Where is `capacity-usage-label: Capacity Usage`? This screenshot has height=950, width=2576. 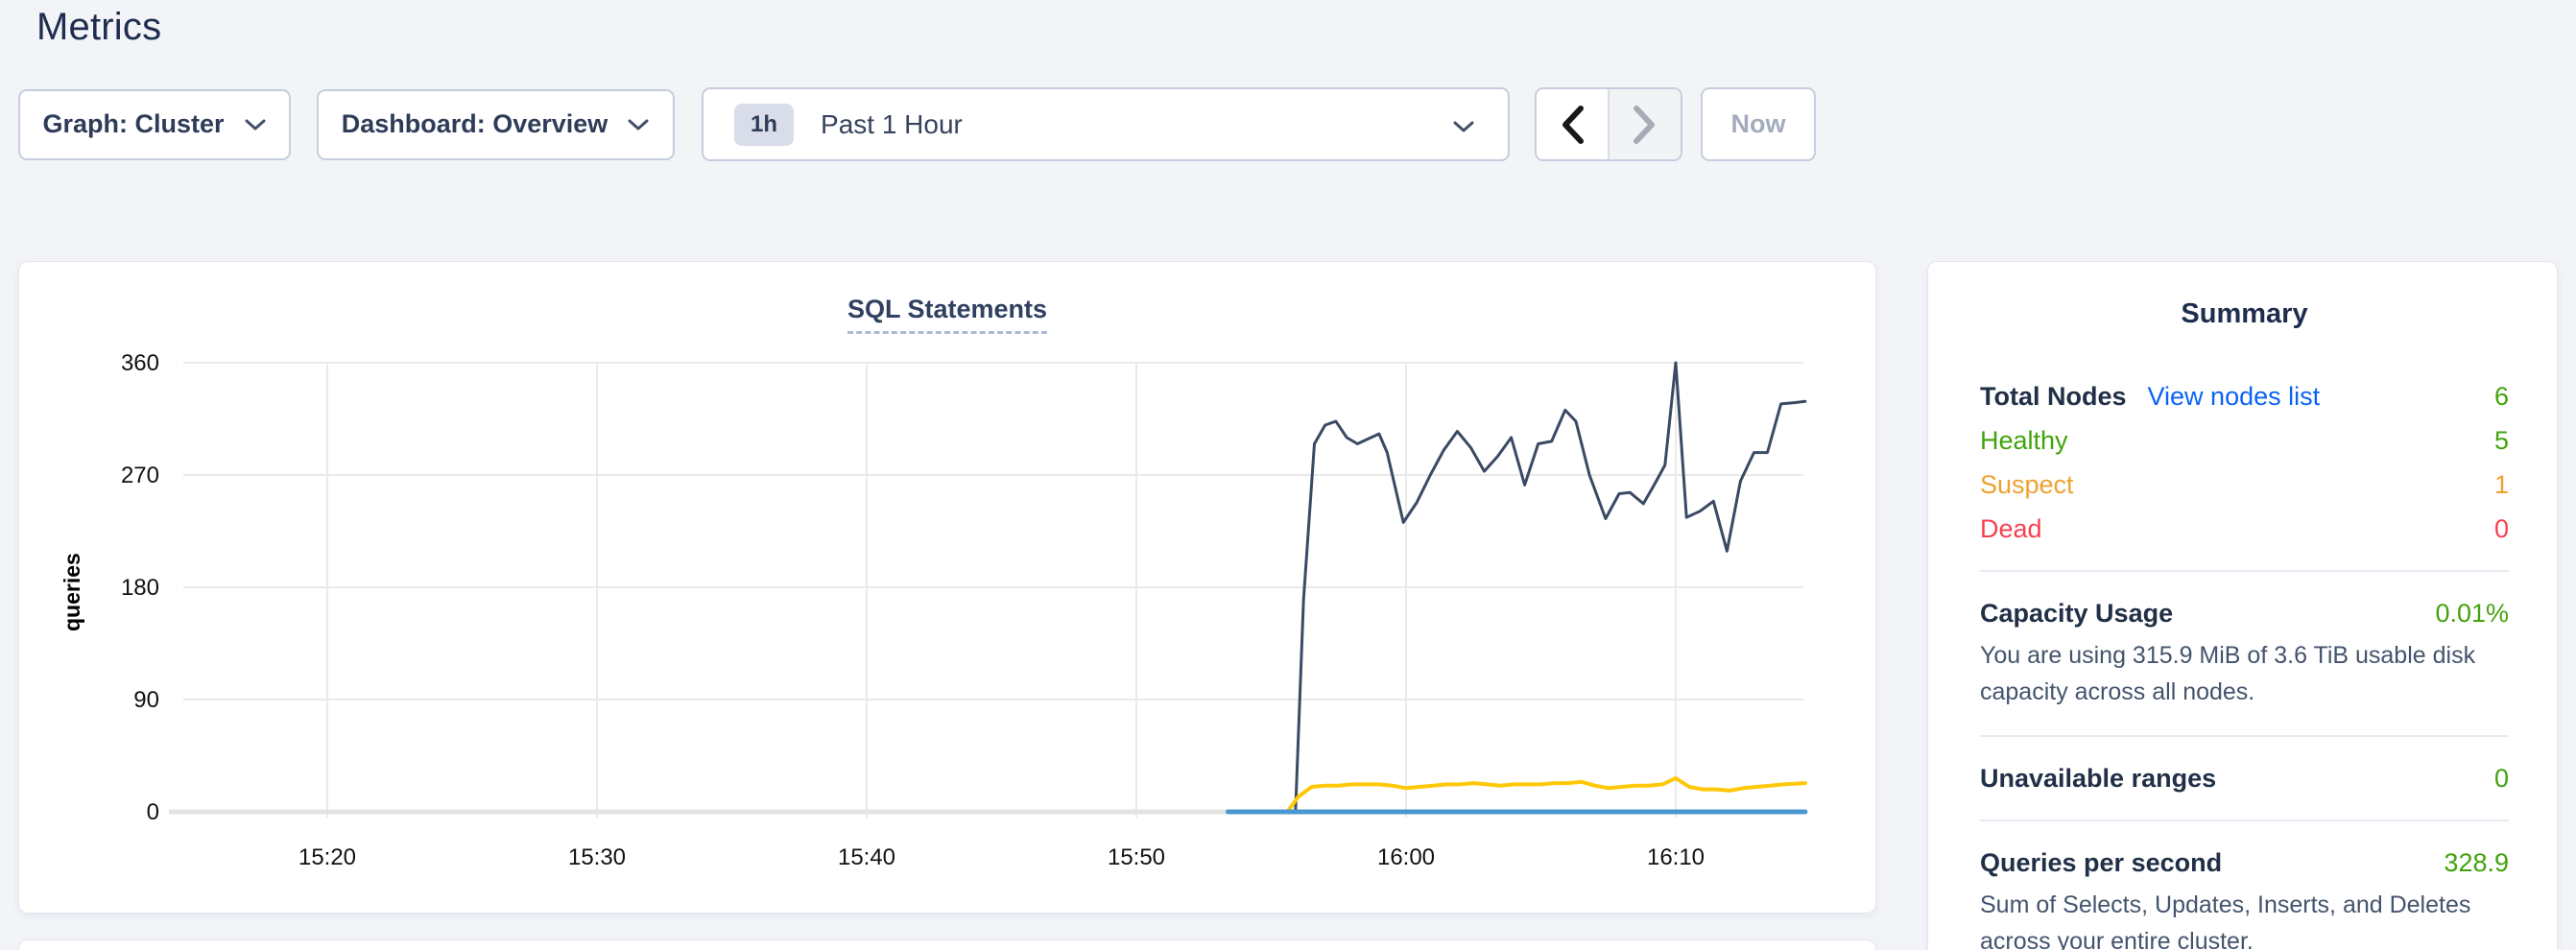
capacity-usage-label: Capacity Usage is located at coordinates (2077, 613).